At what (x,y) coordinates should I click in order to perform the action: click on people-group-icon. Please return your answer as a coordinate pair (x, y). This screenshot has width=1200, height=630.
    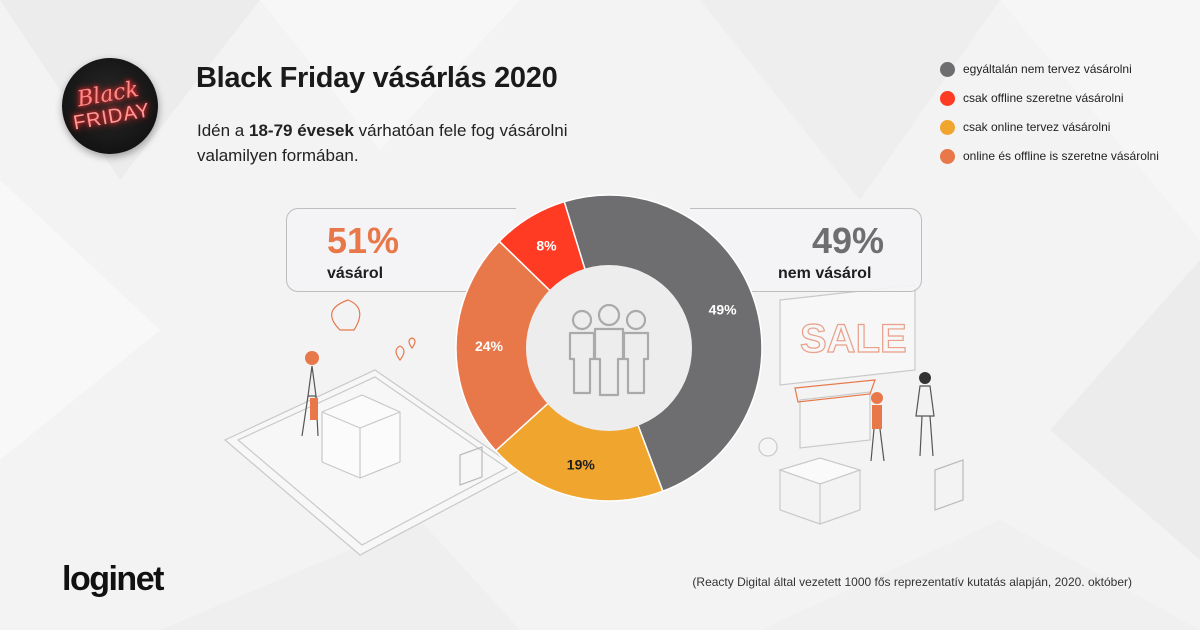
    Looking at the image, I should click on (609, 350).